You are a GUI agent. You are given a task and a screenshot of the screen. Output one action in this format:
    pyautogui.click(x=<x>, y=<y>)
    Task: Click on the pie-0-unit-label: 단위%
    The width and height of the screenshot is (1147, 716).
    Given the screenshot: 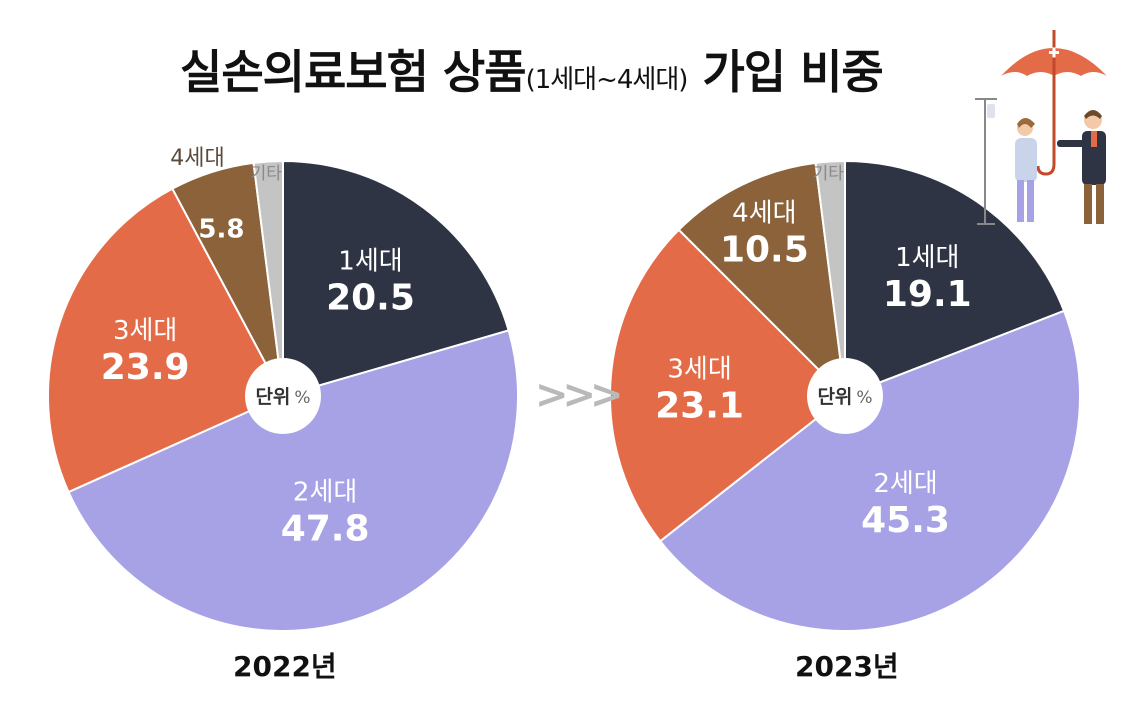 What is the action you would take?
    pyautogui.click(x=282, y=397)
    